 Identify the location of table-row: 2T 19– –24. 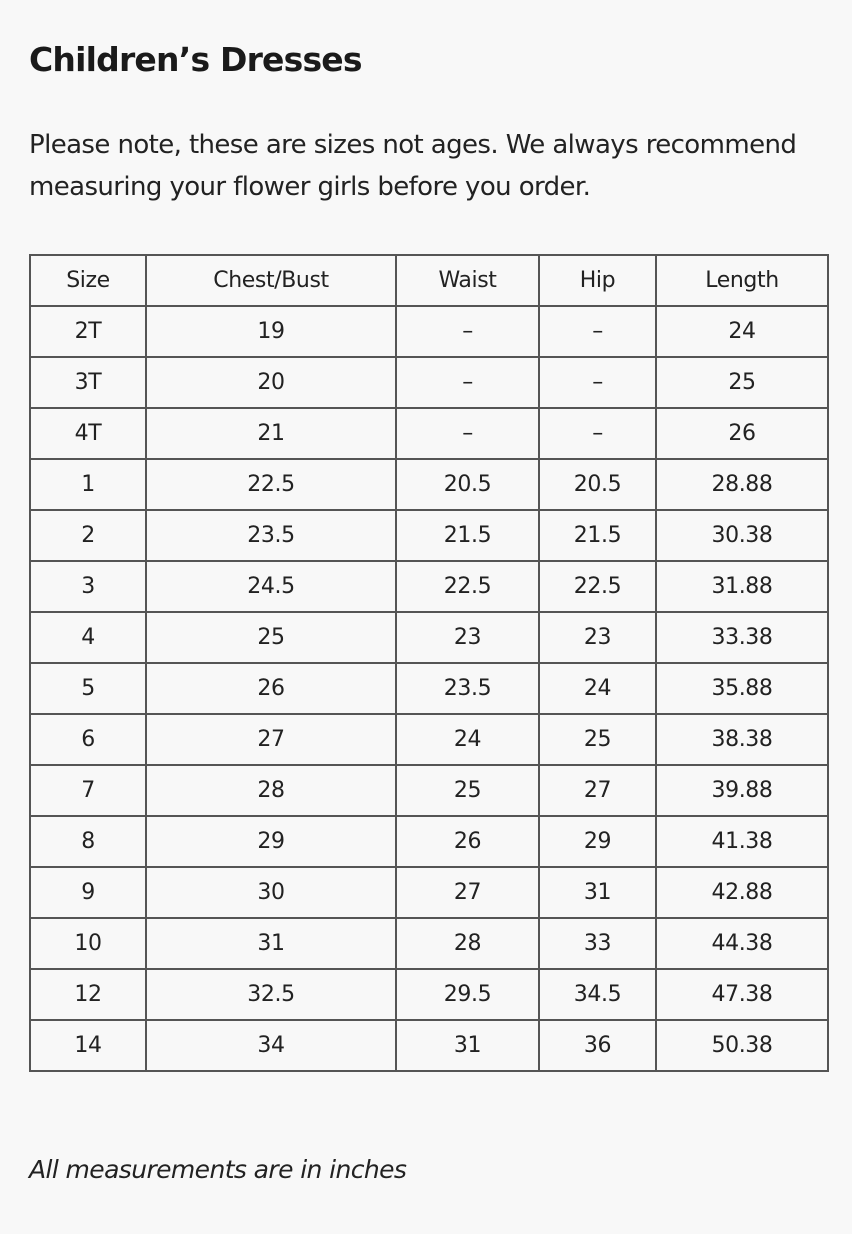
(429, 331).